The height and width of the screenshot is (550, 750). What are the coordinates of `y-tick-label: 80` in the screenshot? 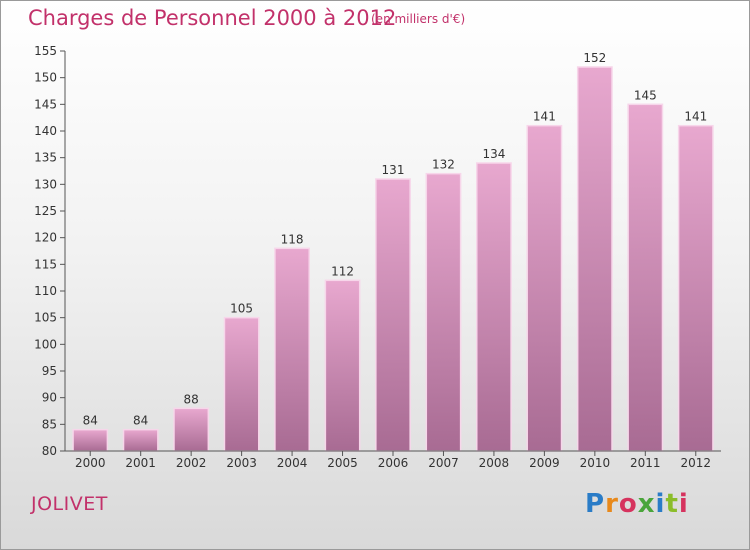 It's located at (49, 451).